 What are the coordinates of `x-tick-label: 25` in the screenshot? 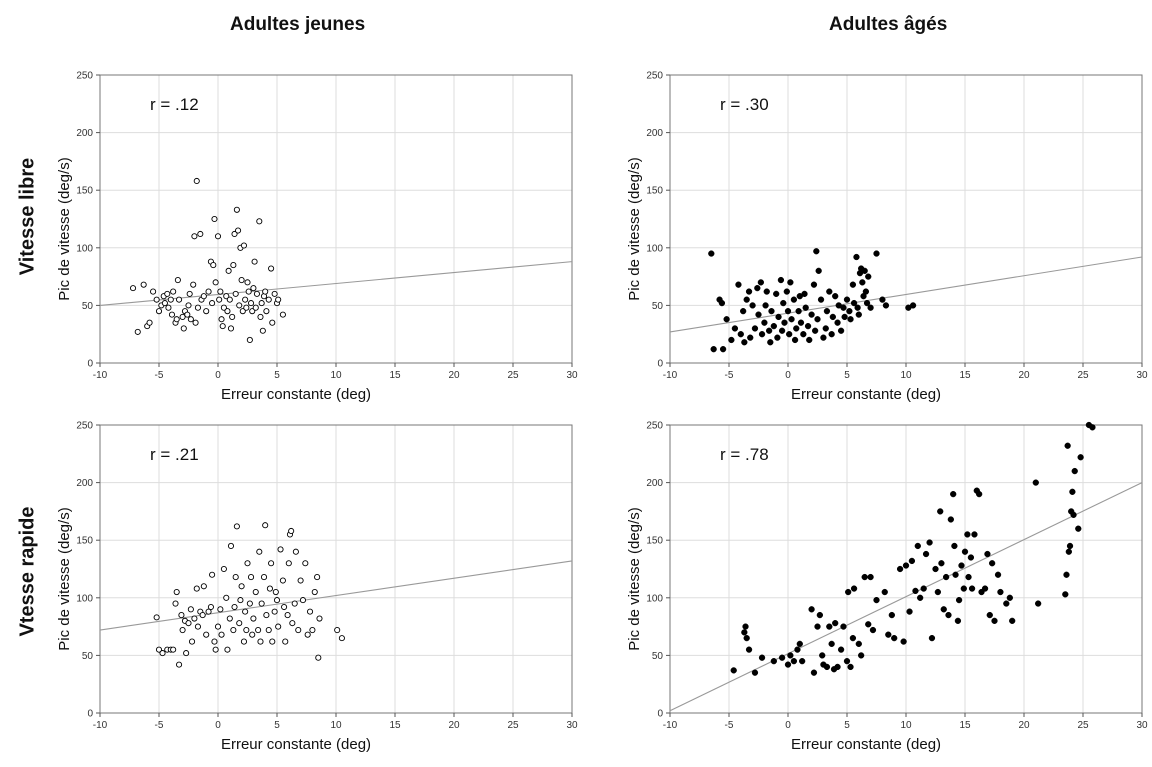 It's located at (513, 375).